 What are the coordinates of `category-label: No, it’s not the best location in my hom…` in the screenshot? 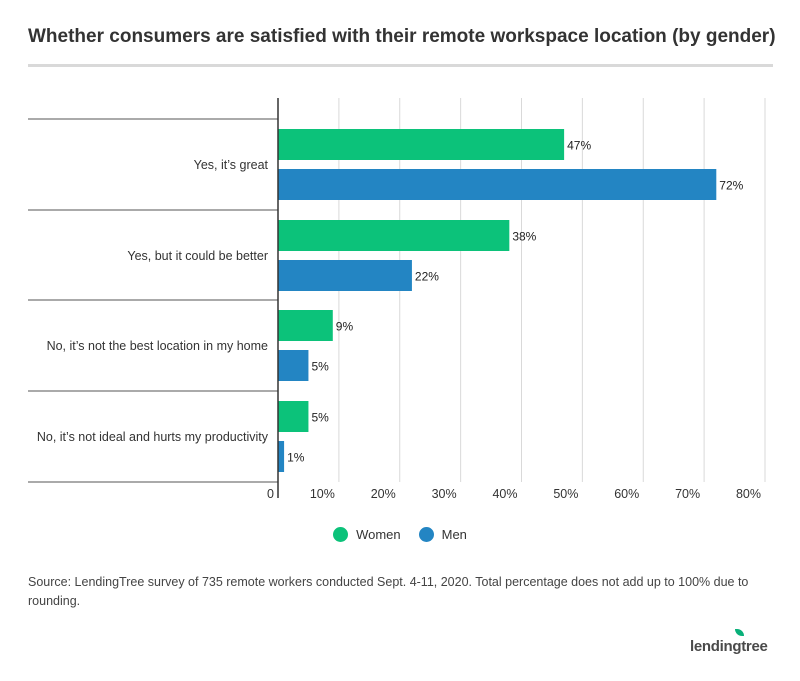 It's located at (157, 346).